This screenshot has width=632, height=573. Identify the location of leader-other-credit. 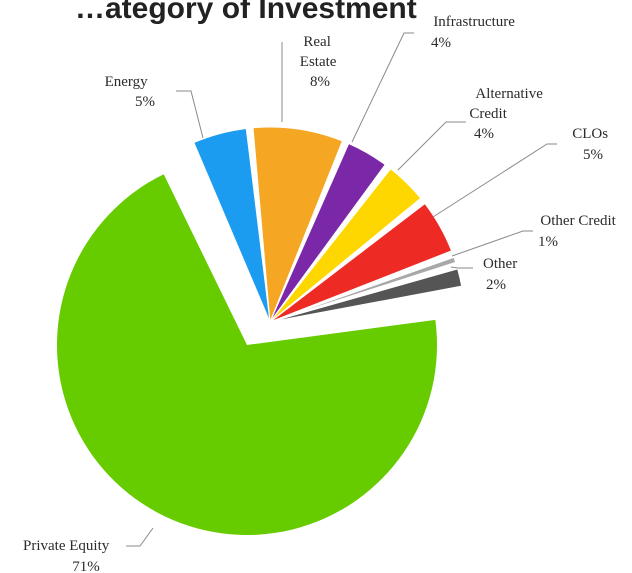
(492, 243).